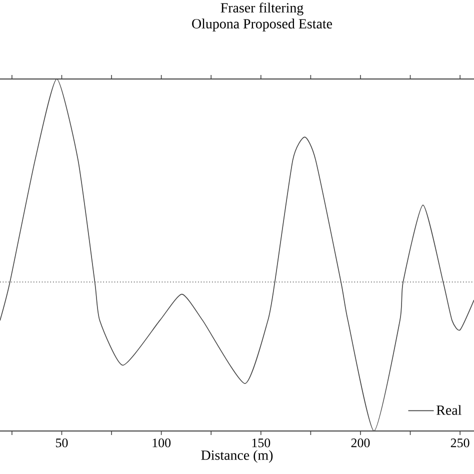  What do you see at coordinates (262, 25) in the screenshot?
I see `chart-subtitle: Olupona Proposed Estate` at bounding box center [262, 25].